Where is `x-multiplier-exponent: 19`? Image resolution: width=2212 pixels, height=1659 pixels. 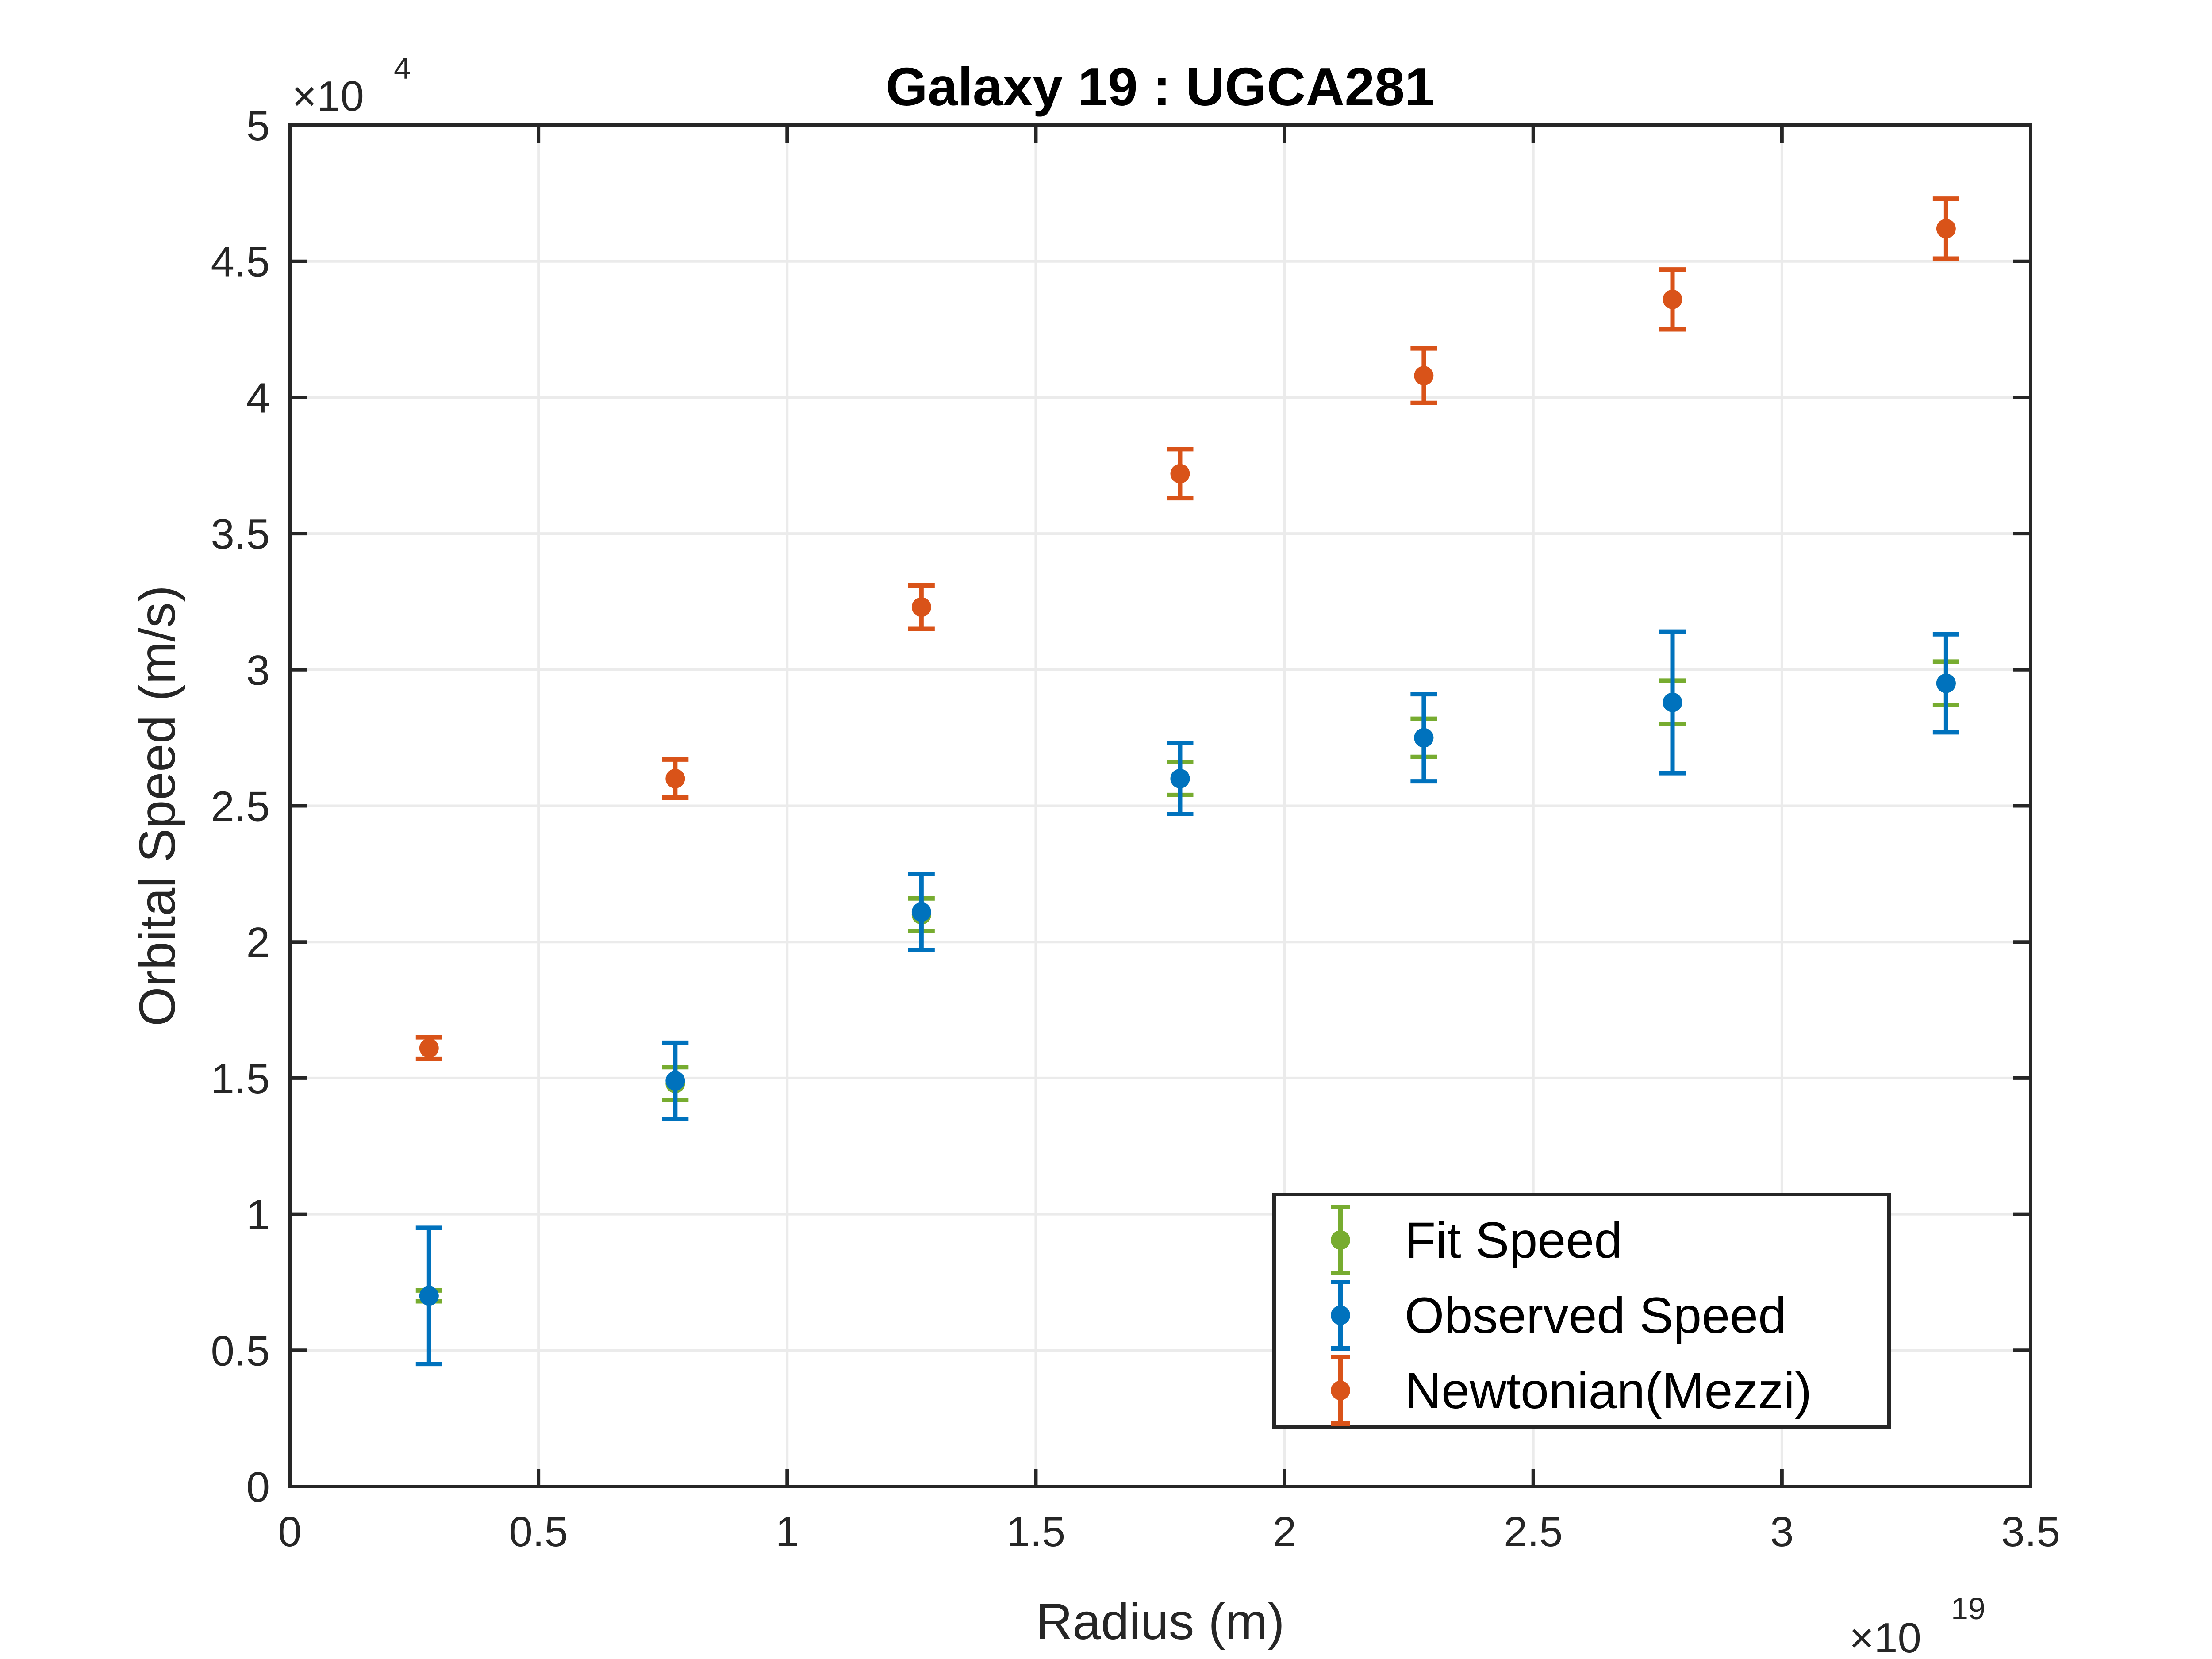
x-multiplier-exponent: 19 is located at coordinates (1968, 1609).